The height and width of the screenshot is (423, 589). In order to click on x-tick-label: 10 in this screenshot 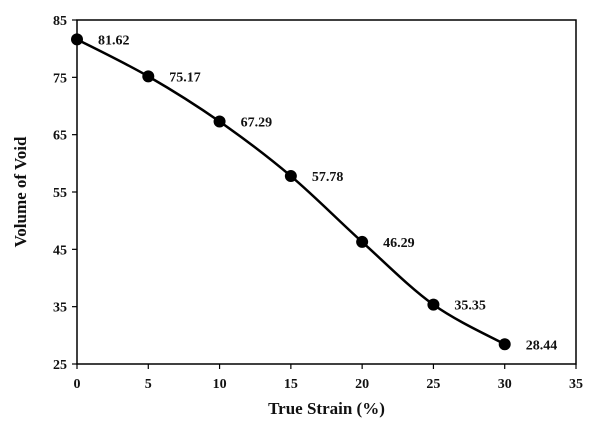, I will do `click(220, 384)`.